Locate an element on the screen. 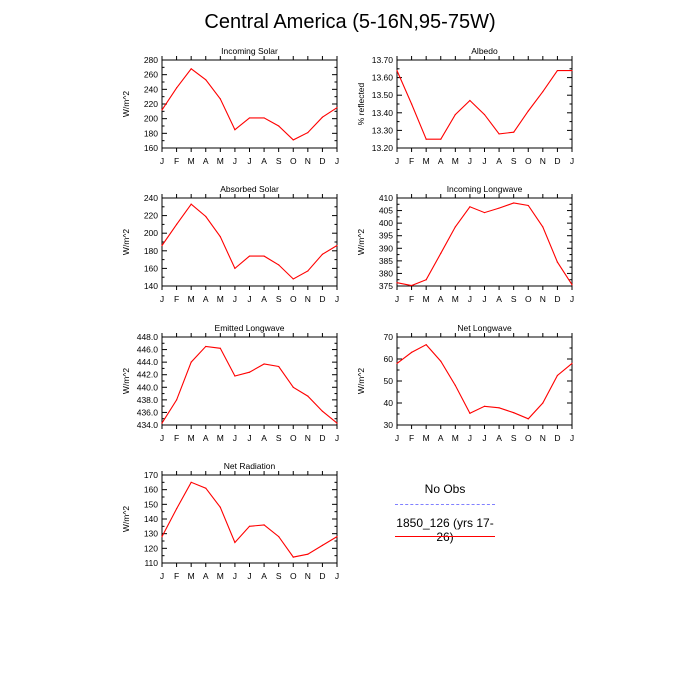 Image resolution: width=700 pixels, height=700 pixels. chart-title: Net Longwave is located at coordinates (484, 328).